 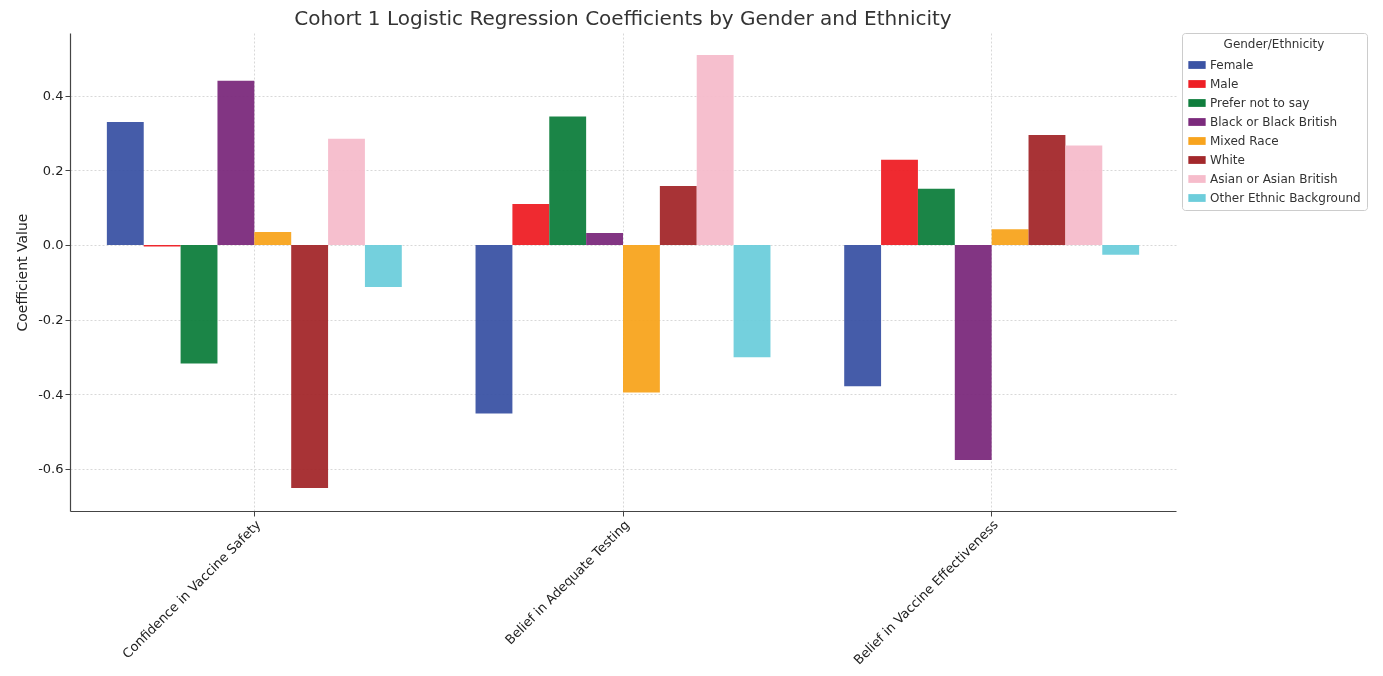 I want to click on legend-label: Asian or Asian British, so click(x=1274, y=179).